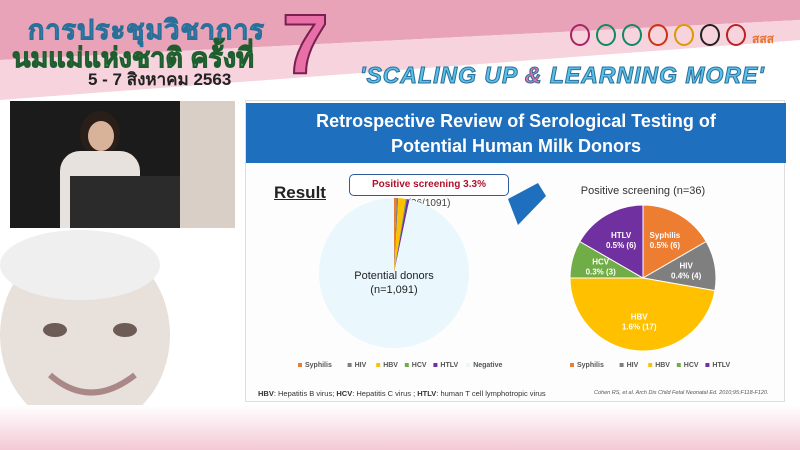 The width and height of the screenshot is (800, 450). Describe the element at coordinates (621, 235) in the screenshot. I see `data-label: HTLV` at that location.